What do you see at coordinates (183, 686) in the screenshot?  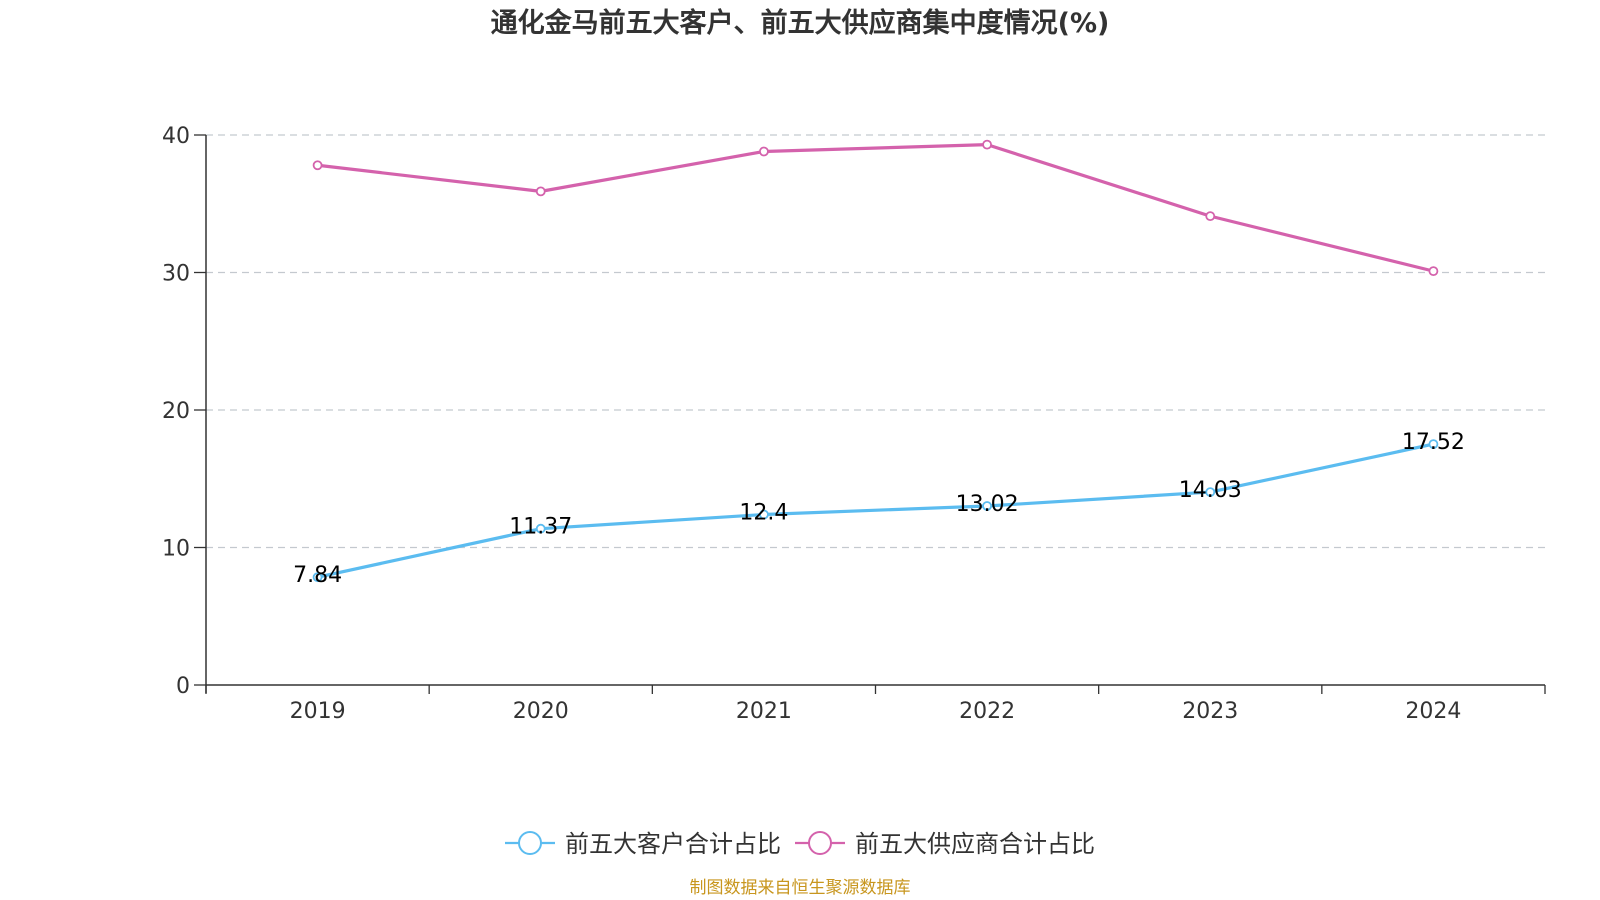 I see `y-tick-label: 0` at bounding box center [183, 686].